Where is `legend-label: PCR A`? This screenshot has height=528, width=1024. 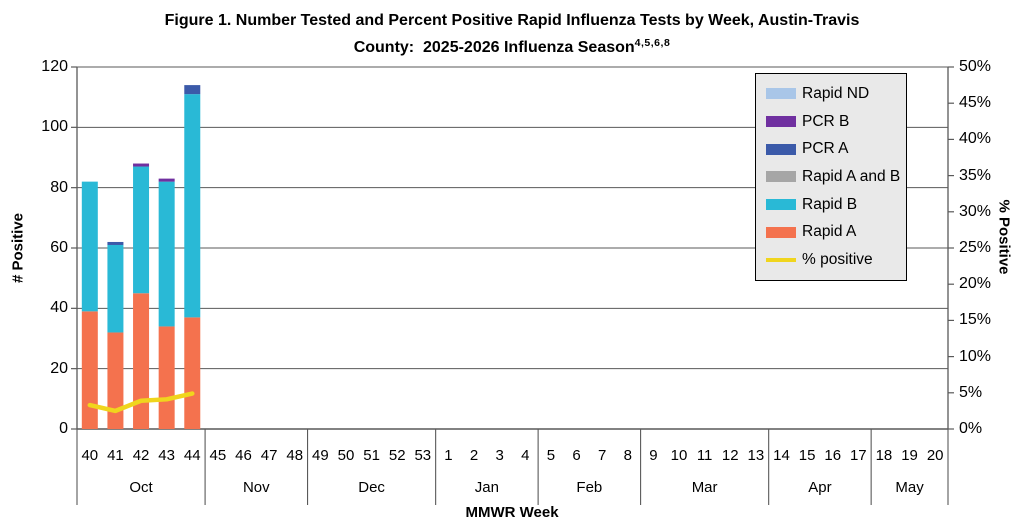 legend-label: PCR A is located at coordinates (825, 149).